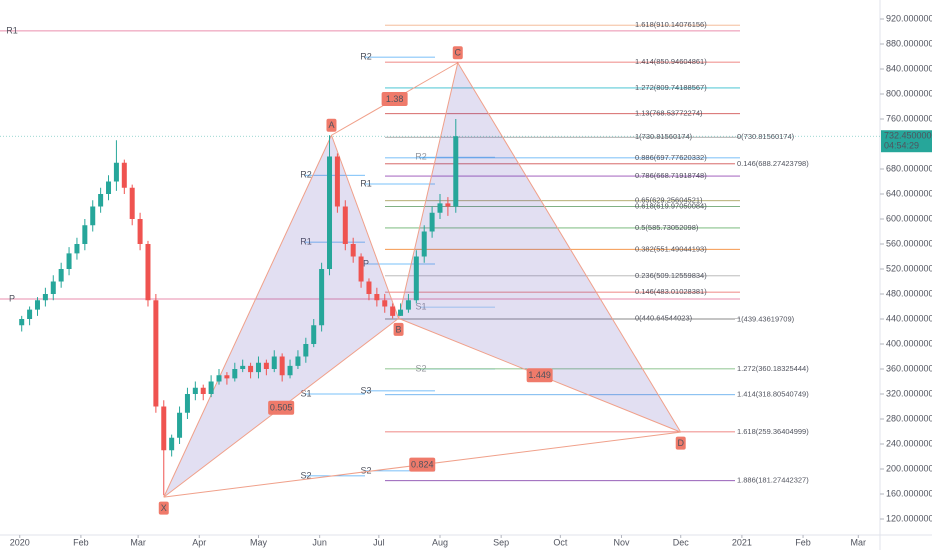  I want to click on fib-label: 0.146(688.27423798), so click(773, 163).